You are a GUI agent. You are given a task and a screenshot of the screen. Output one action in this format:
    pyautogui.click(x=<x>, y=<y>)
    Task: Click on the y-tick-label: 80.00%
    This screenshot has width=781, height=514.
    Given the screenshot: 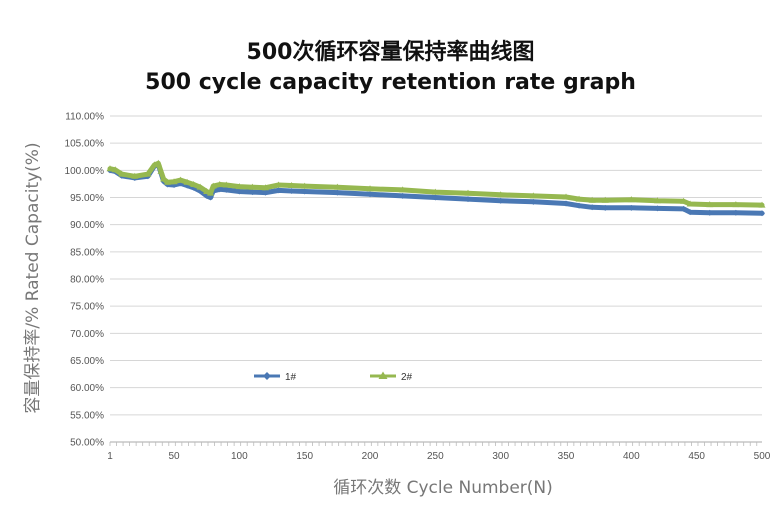 What is the action you would take?
    pyautogui.click(x=87, y=280)
    